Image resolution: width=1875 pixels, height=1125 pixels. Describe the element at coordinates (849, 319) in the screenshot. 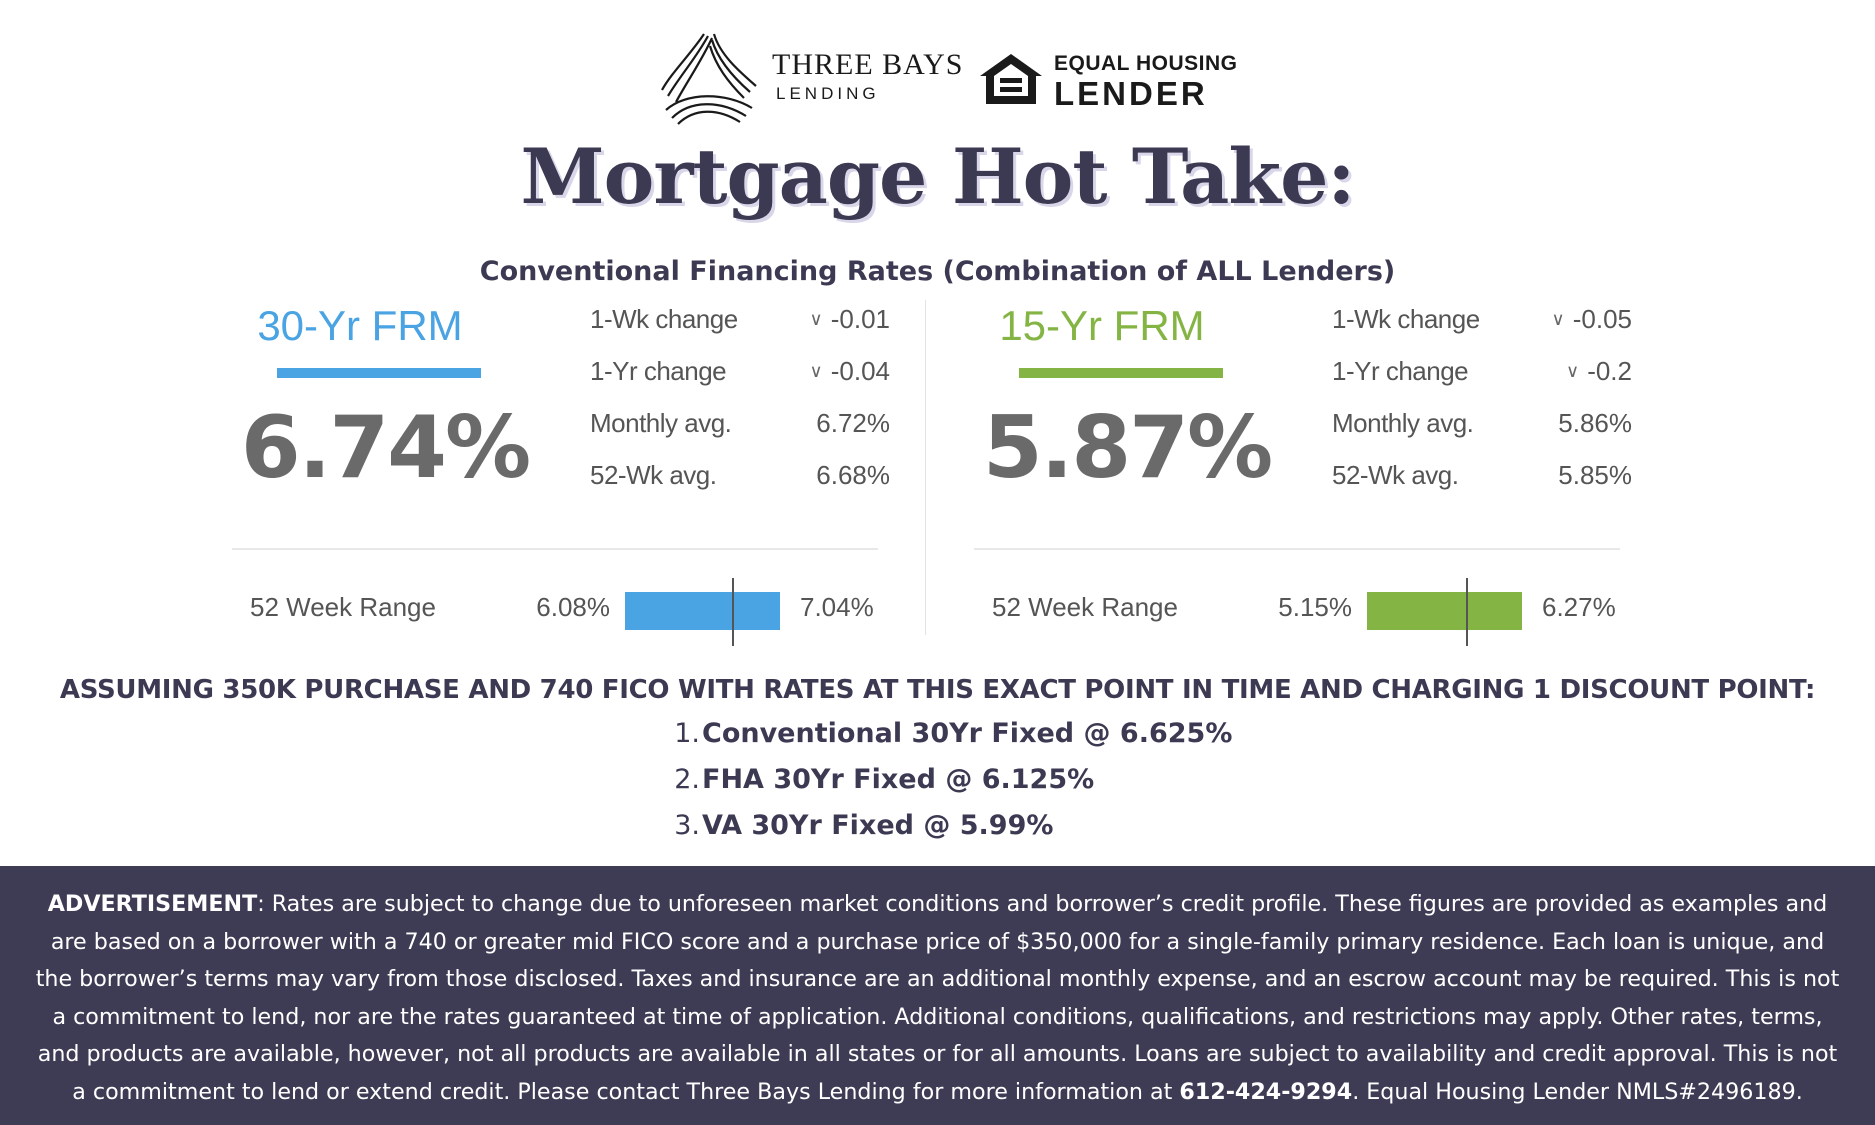

I see `stat-value: ∨ -0.01` at that location.